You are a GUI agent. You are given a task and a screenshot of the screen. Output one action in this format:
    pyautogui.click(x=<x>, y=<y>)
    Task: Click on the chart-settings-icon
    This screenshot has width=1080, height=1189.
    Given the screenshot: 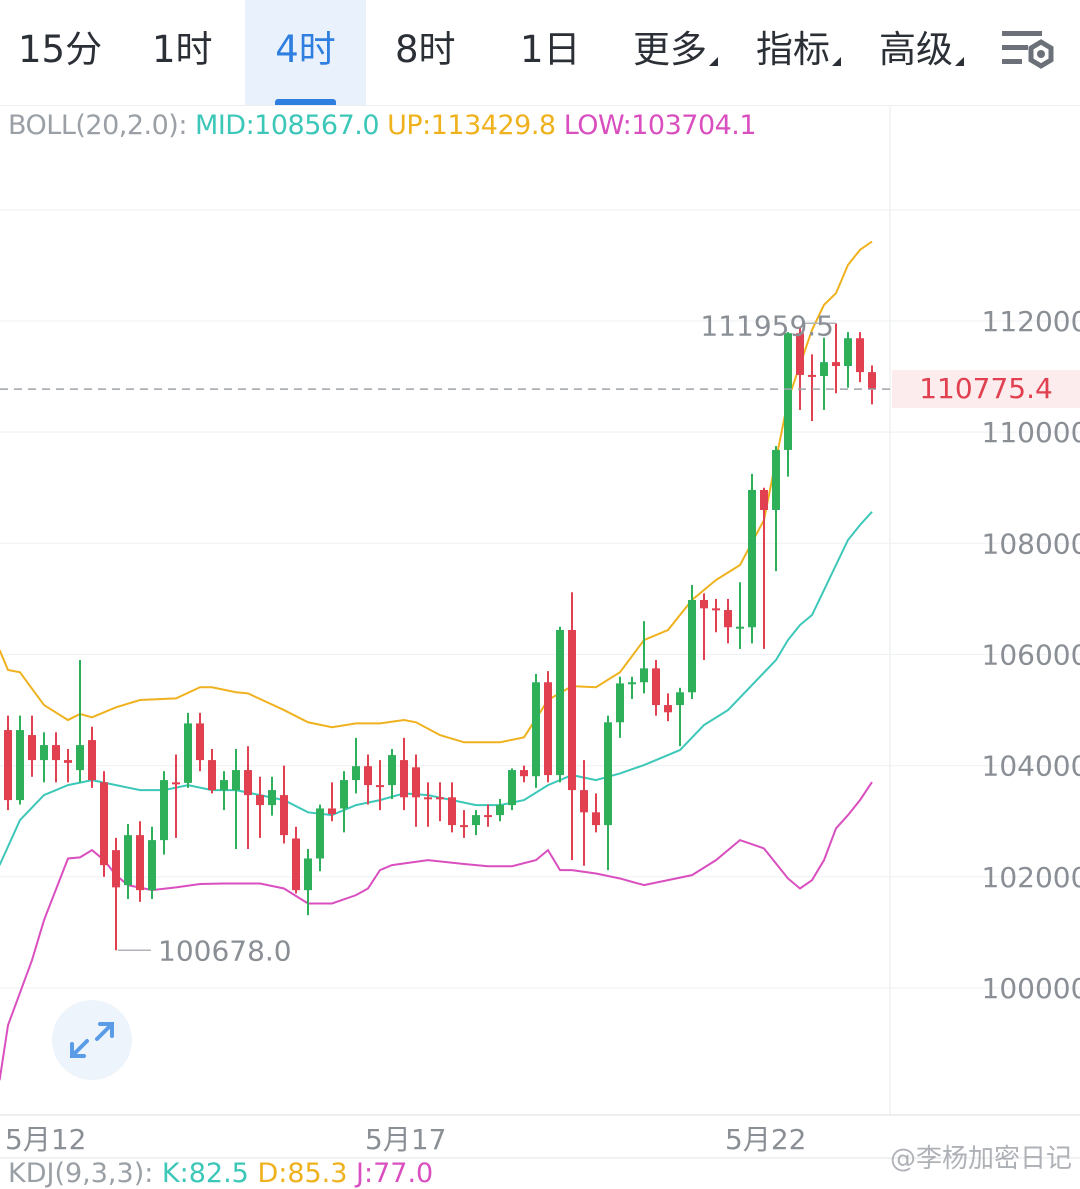 What is the action you would take?
    pyautogui.click(x=1029, y=52)
    